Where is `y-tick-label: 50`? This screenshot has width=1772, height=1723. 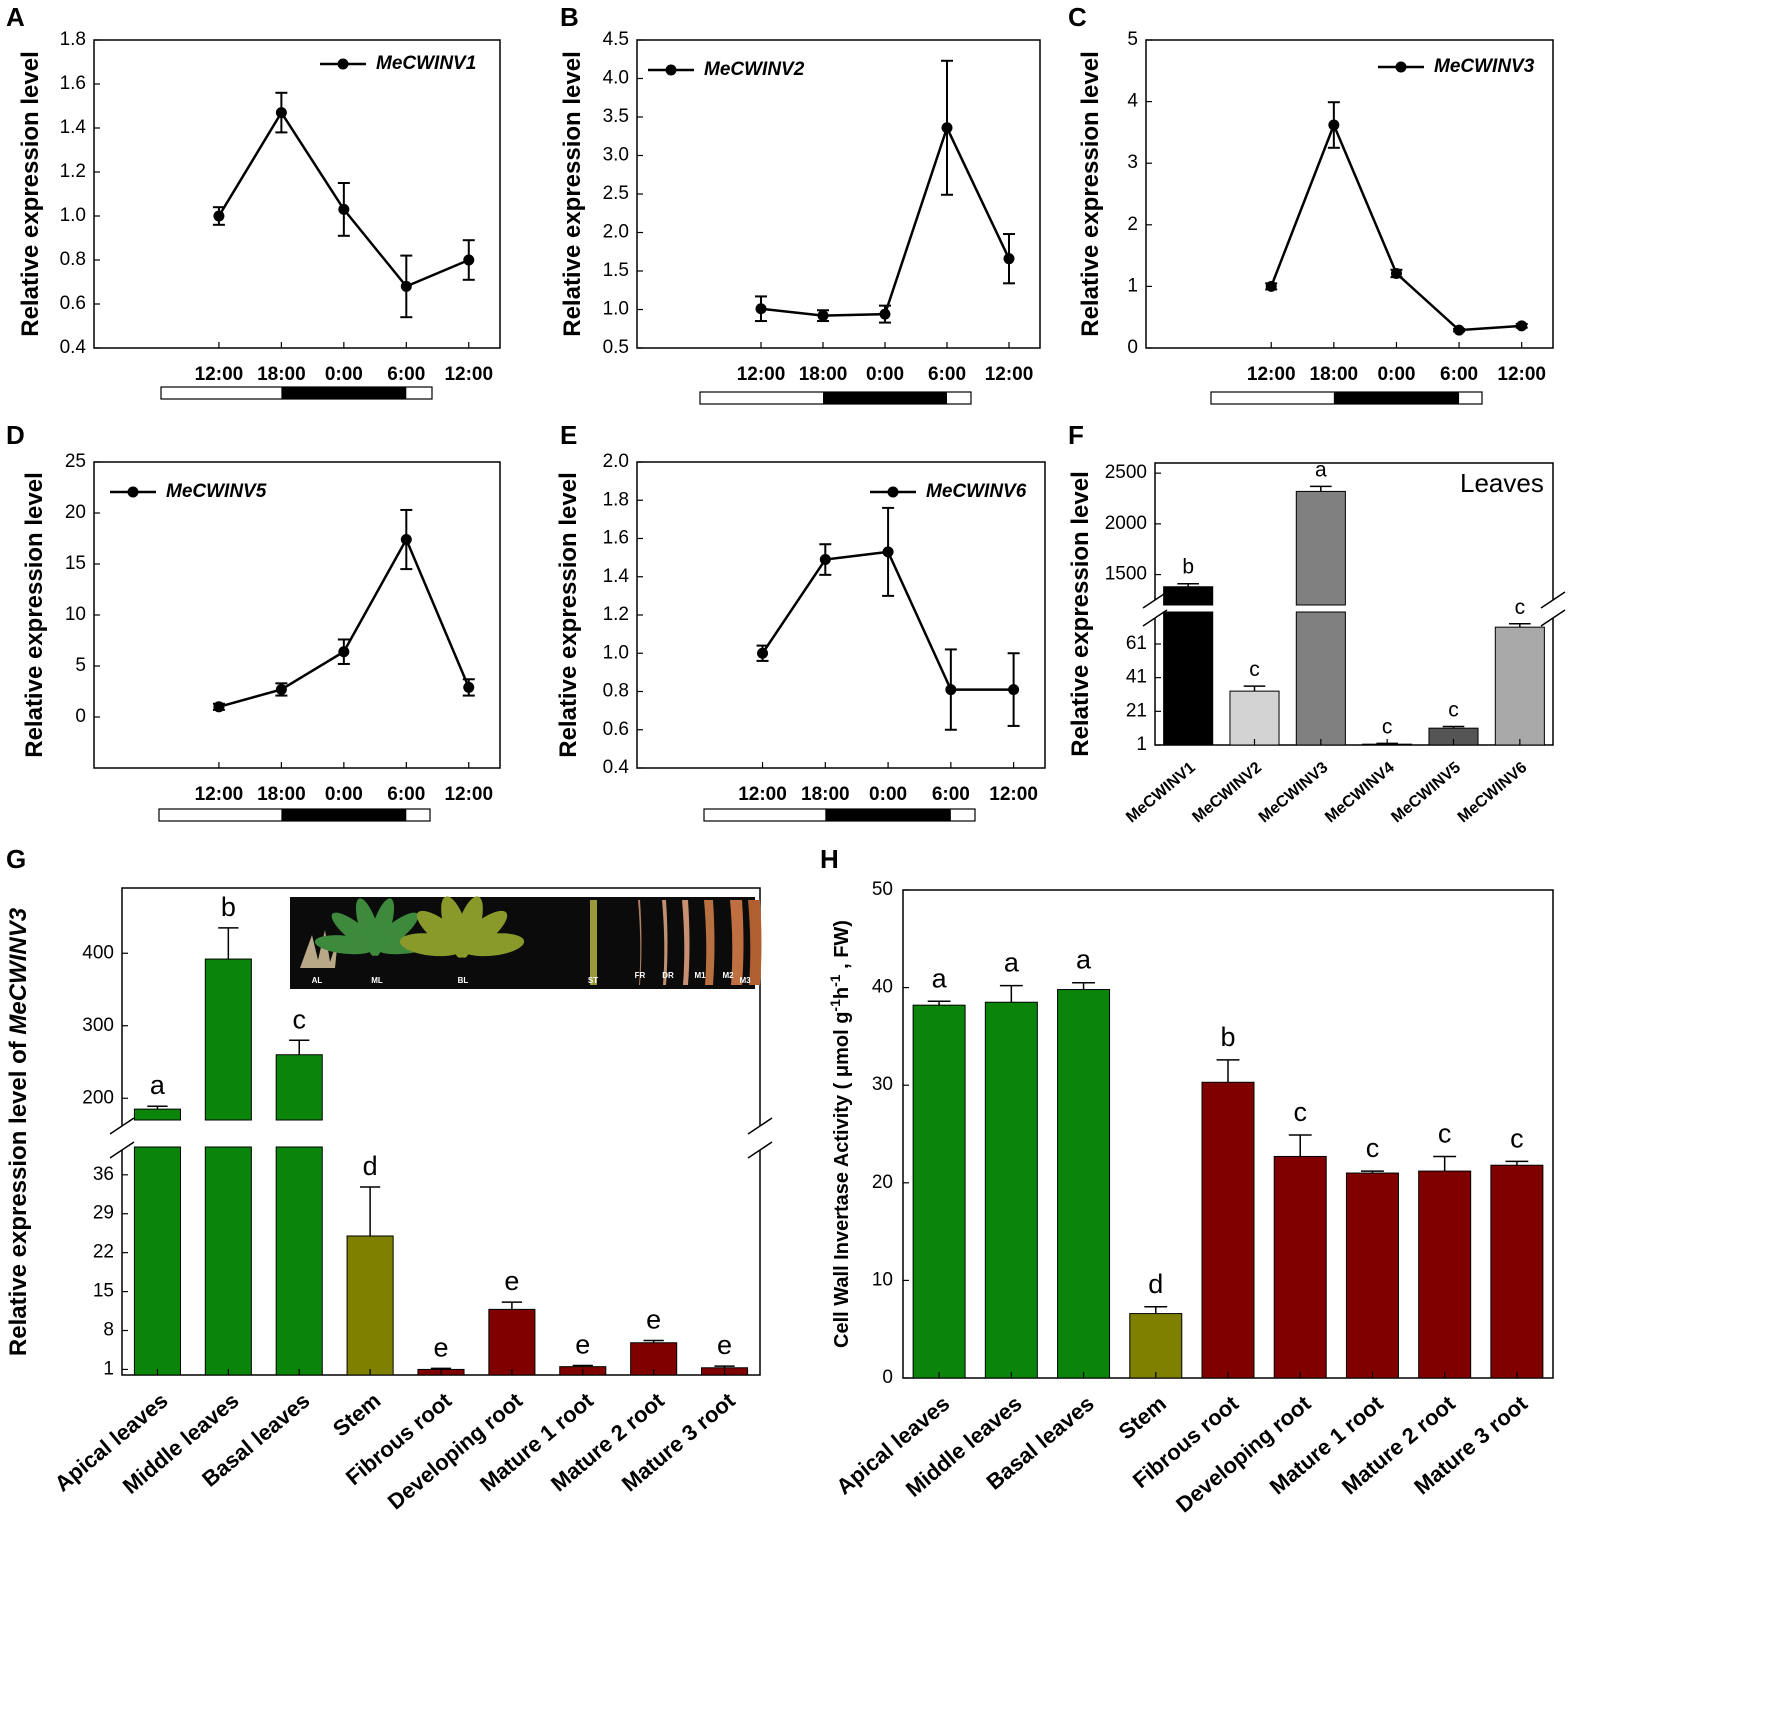 y-tick-label: 50 is located at coordinates (882, 889).